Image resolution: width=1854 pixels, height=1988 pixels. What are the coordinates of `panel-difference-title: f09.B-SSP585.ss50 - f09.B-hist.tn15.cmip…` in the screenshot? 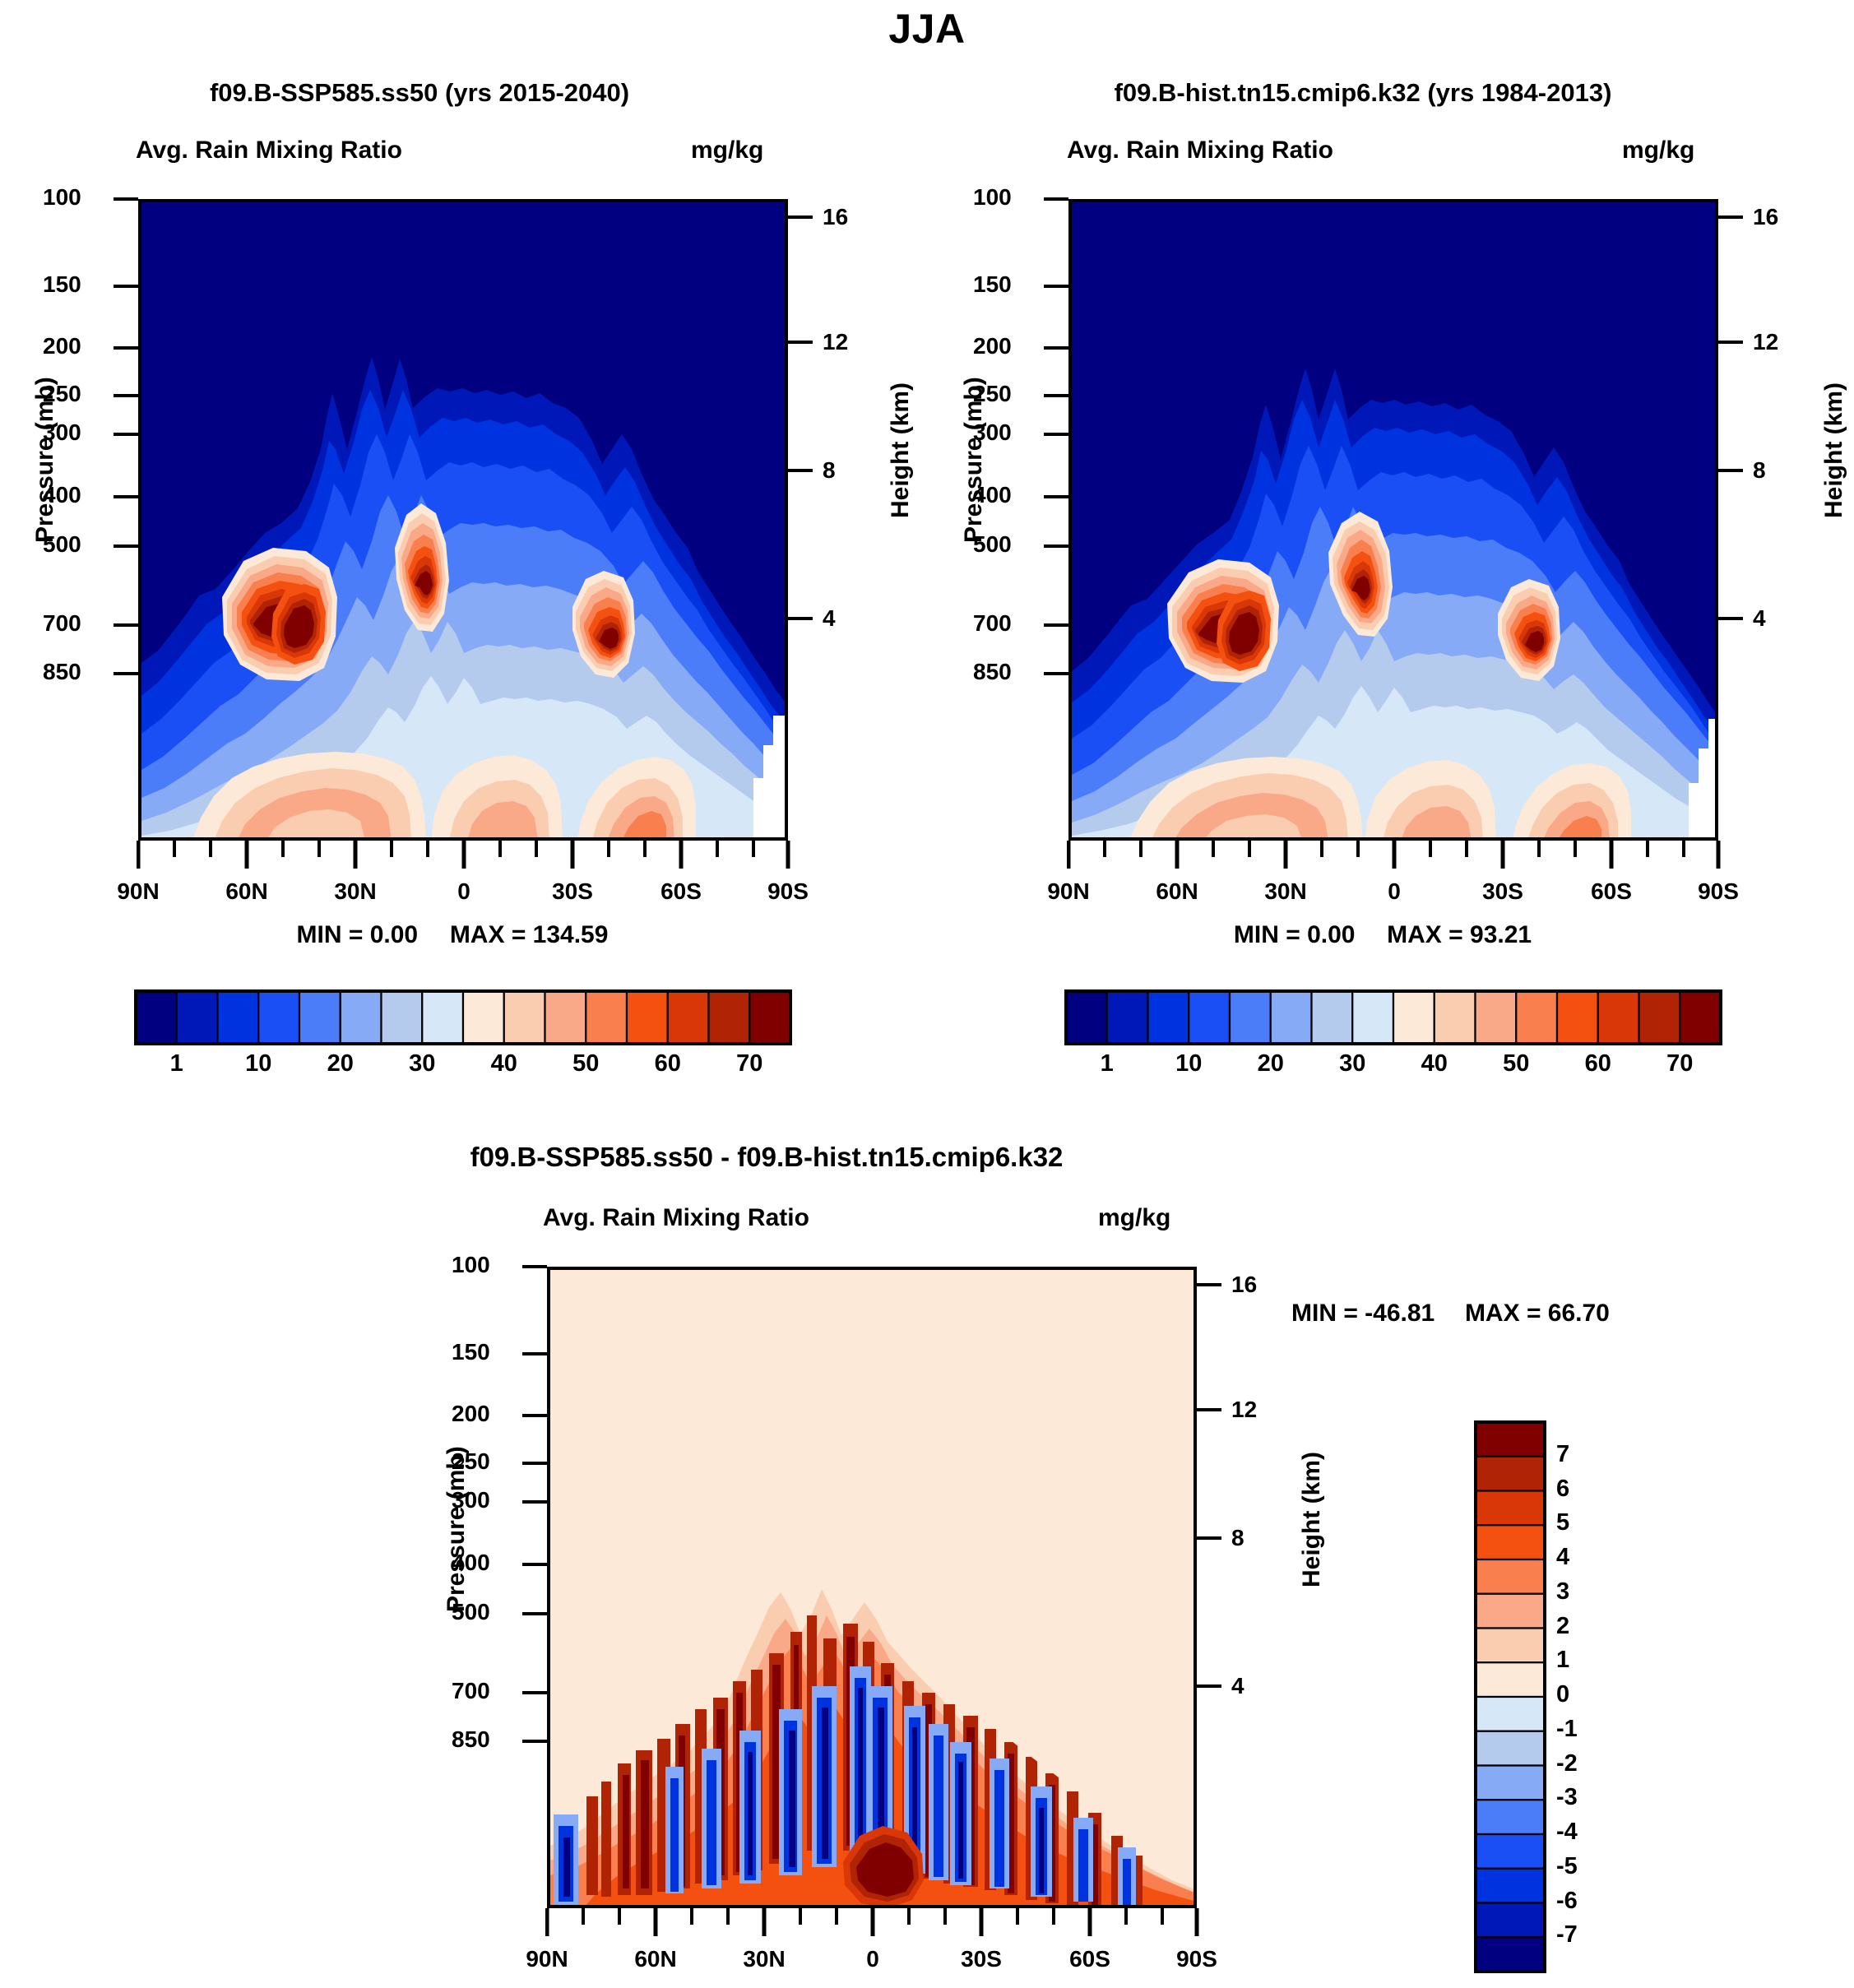 It's located at (767, 1157).